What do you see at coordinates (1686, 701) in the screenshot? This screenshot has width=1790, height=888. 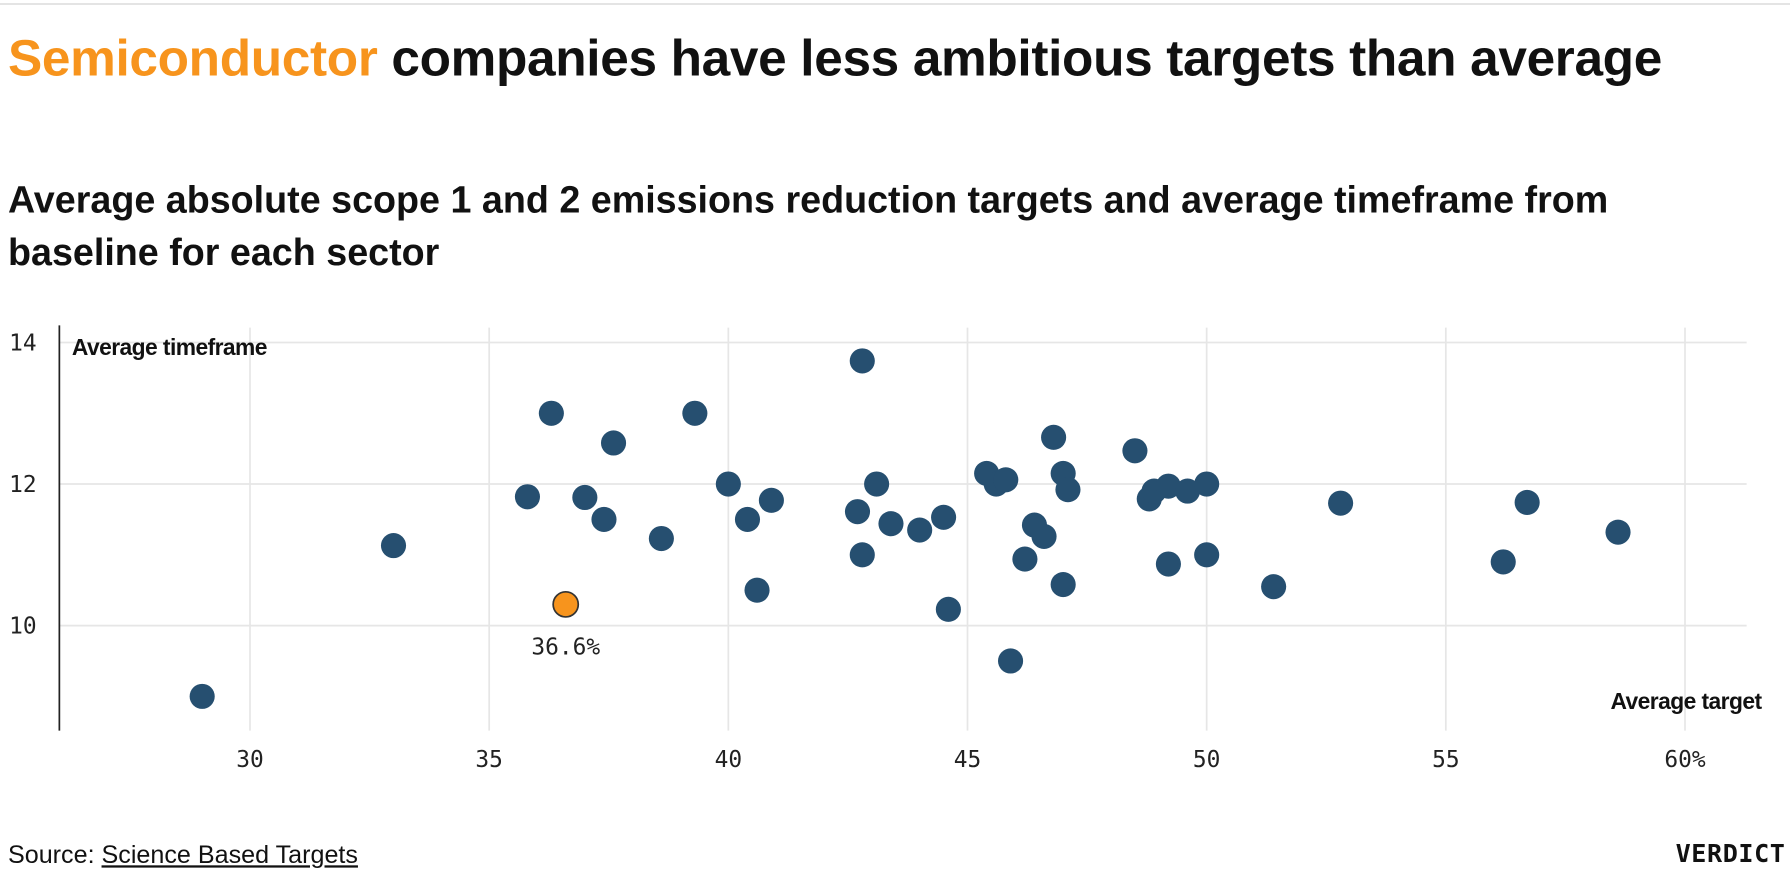 I see `x-axis-label: Average target` at bounding box center [1686, 701].